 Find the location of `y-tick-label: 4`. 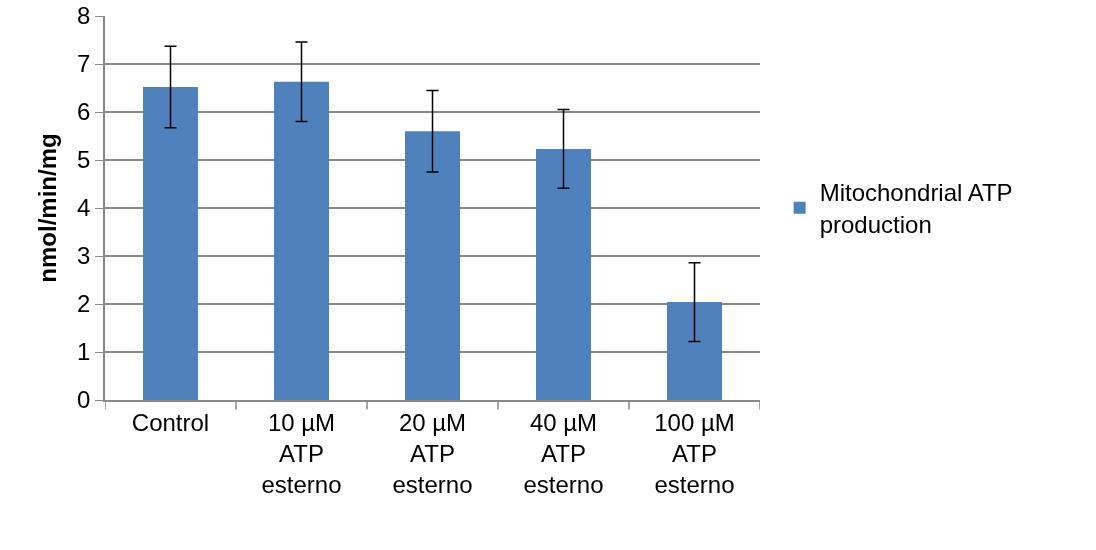

y-tick-label: 4 is located at coordinates (84, 208).